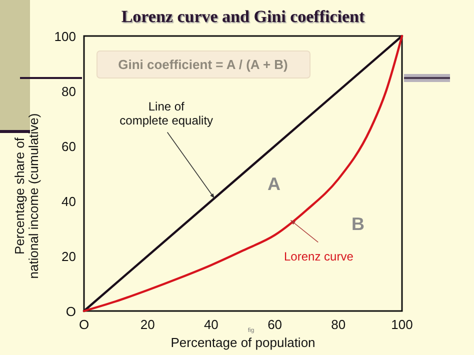 This screenshot has height=355, width=474. I want to click on x-tick-label: 20, so click(147, 324).